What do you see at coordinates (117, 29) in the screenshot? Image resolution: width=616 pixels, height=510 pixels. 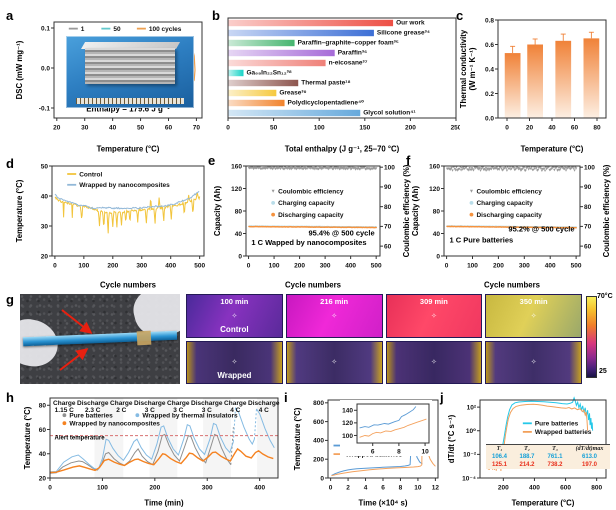 I see `legend-label: 50` at bounding box center [117, 29].